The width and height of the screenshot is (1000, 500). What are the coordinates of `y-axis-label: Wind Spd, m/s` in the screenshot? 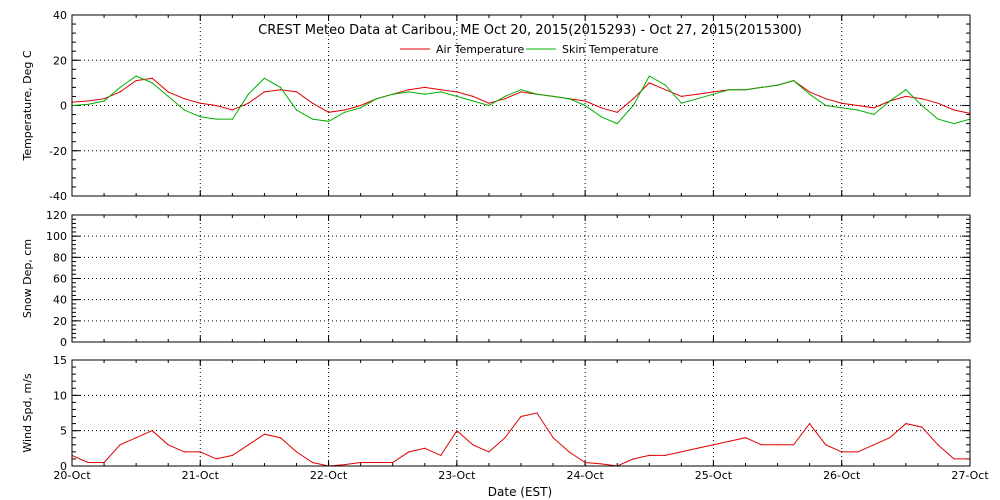 It's located at (27, 413).